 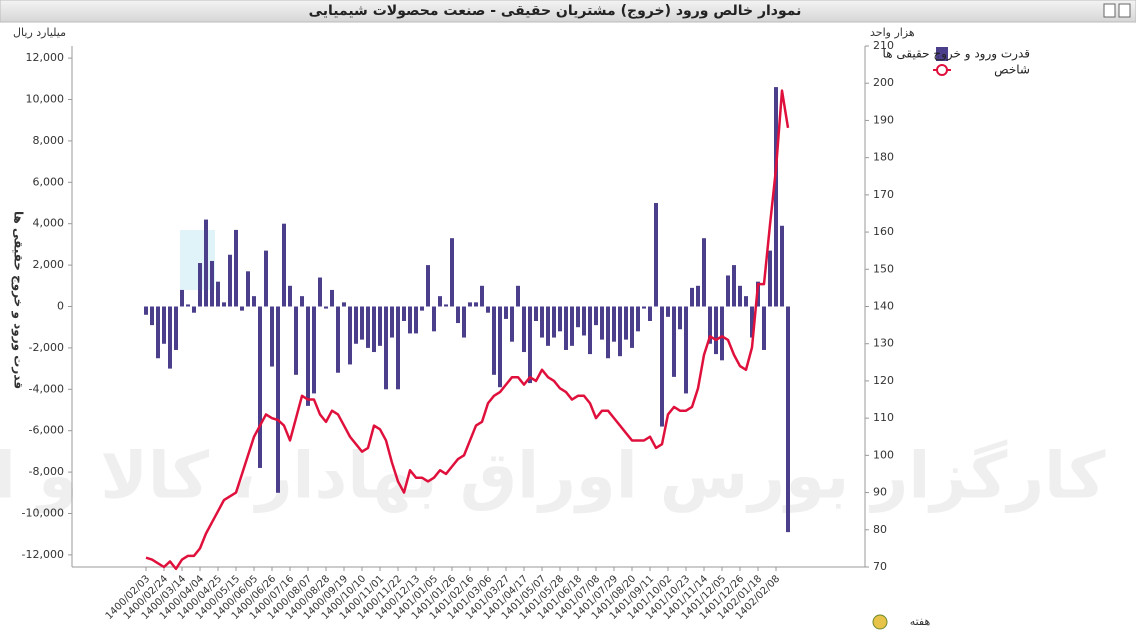 What do you see at coordinates (883, 454) in the screenshot?
I see `y2-tick-label: 100` at bounding box center [883, 454].